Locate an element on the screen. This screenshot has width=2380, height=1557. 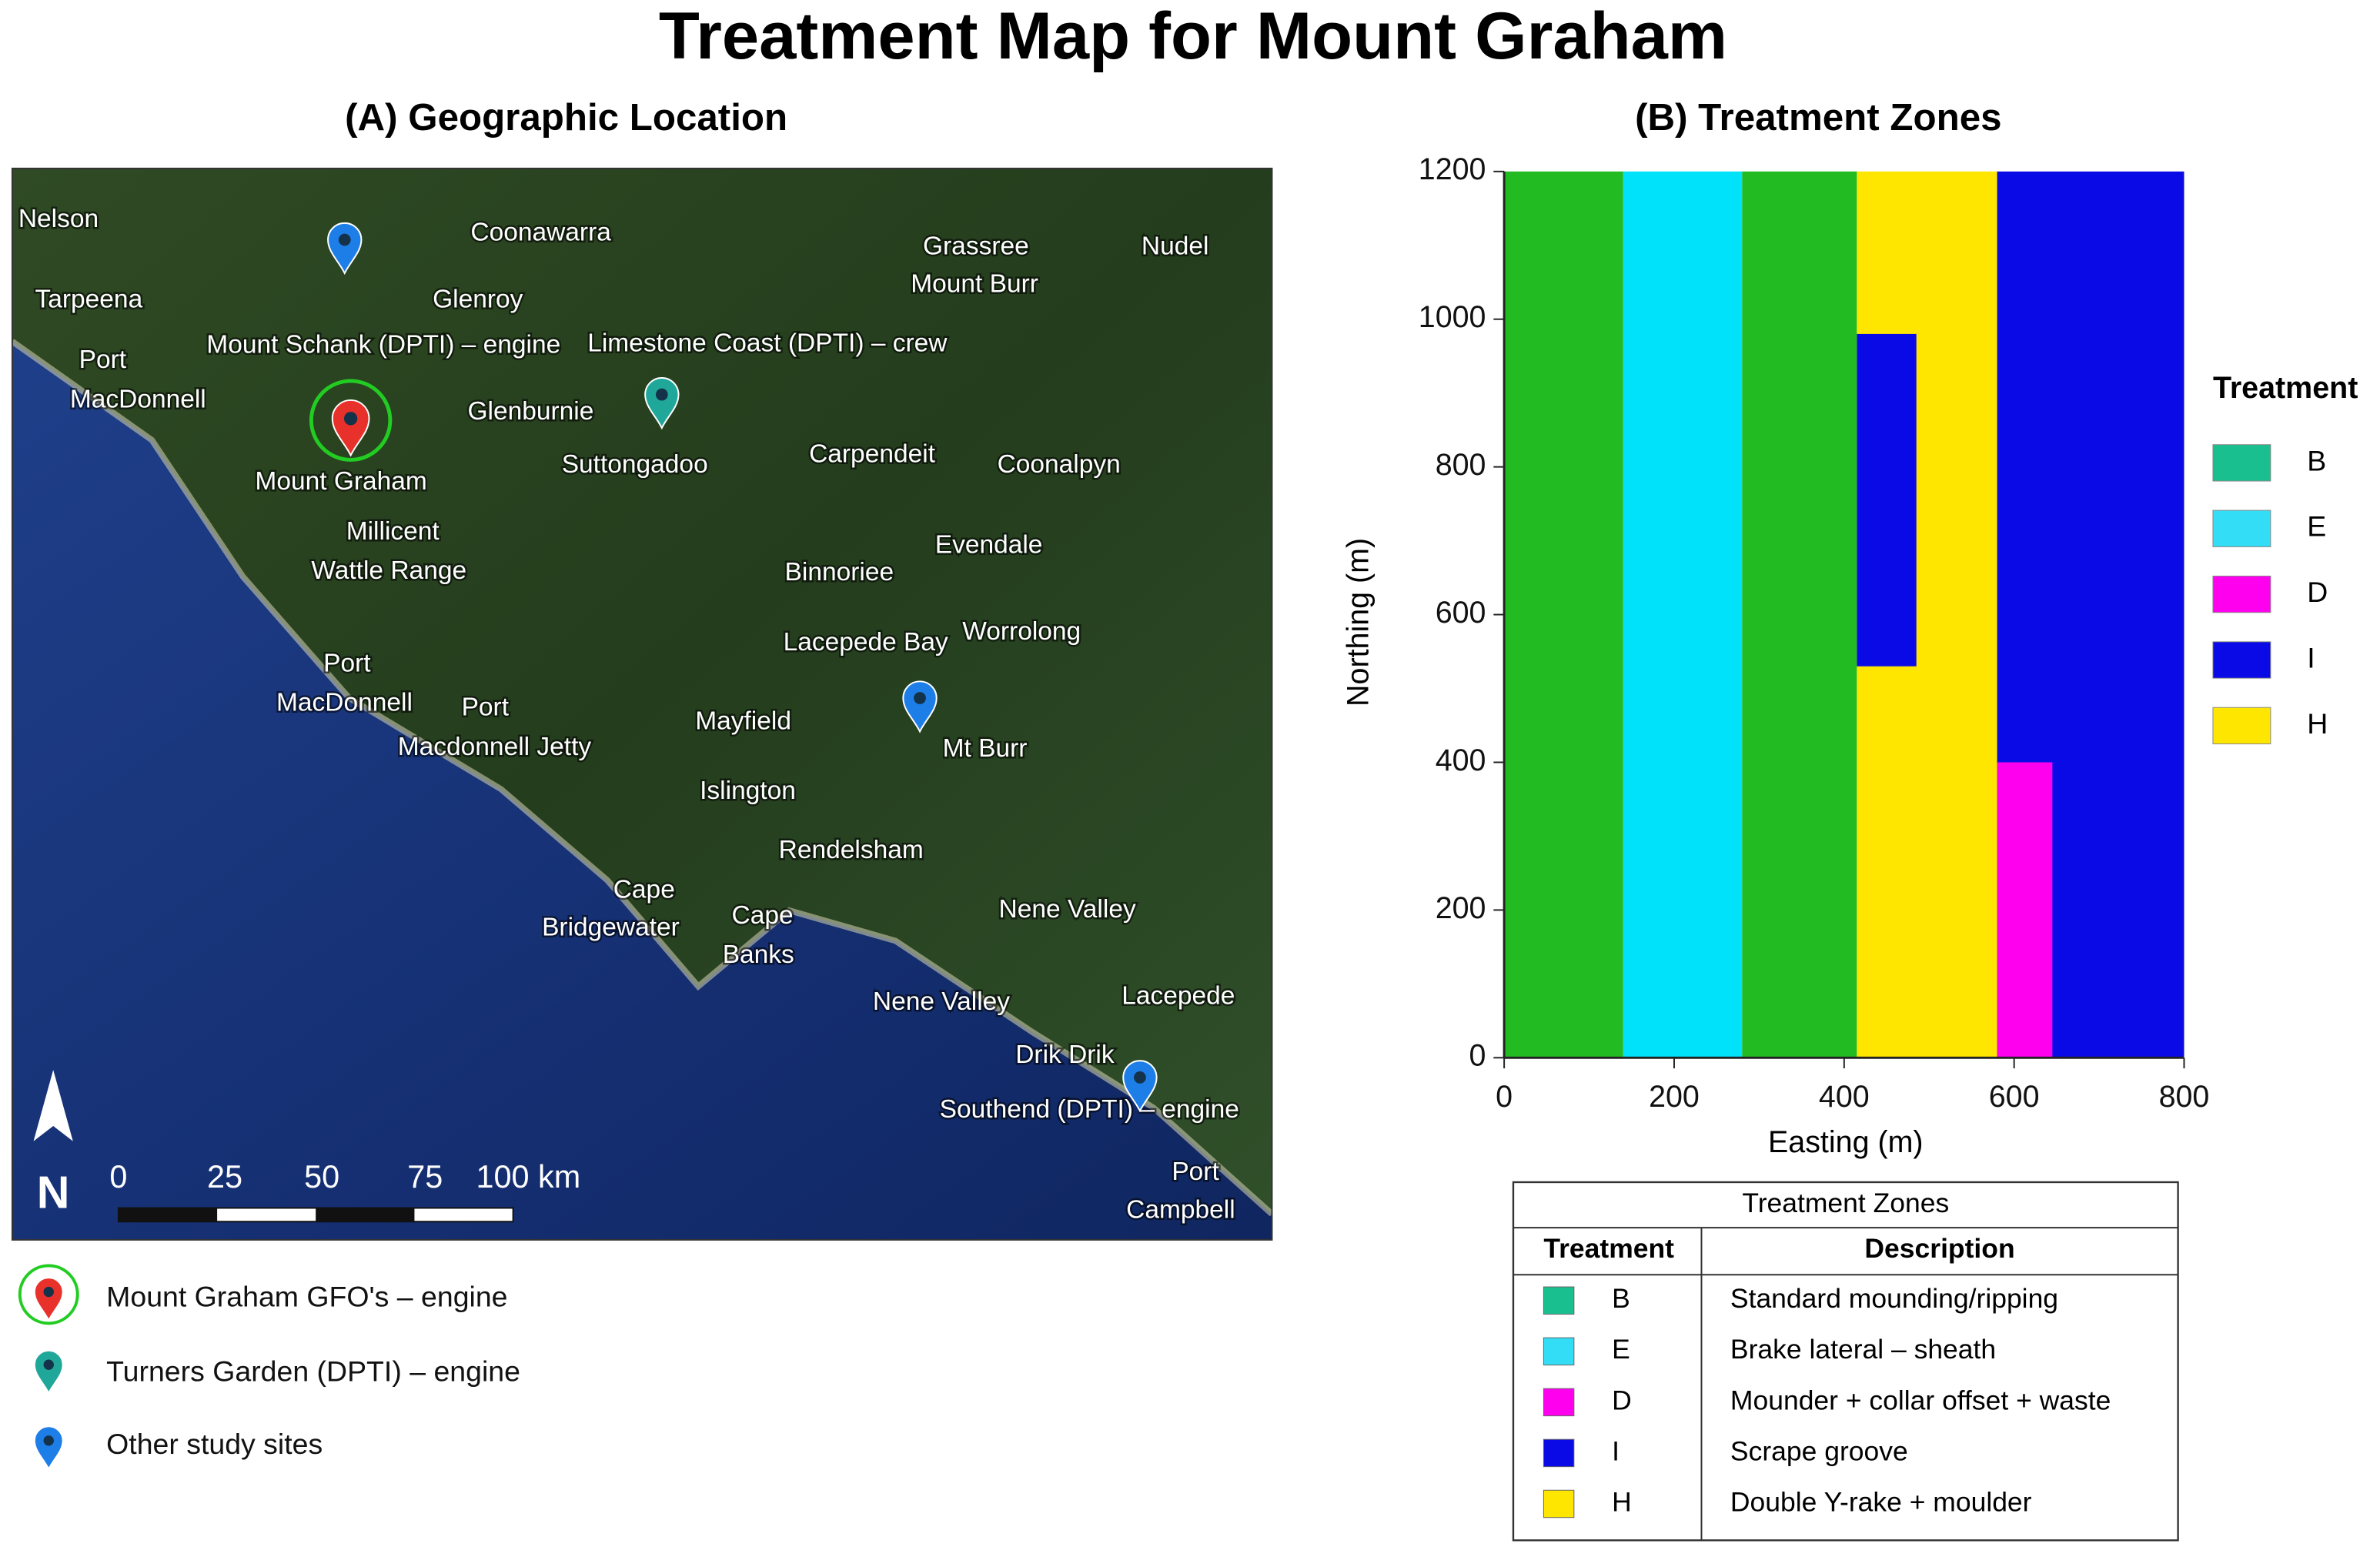
figure-title: Treatment Map for Mount Graham is located at coordinates (1193, 36).